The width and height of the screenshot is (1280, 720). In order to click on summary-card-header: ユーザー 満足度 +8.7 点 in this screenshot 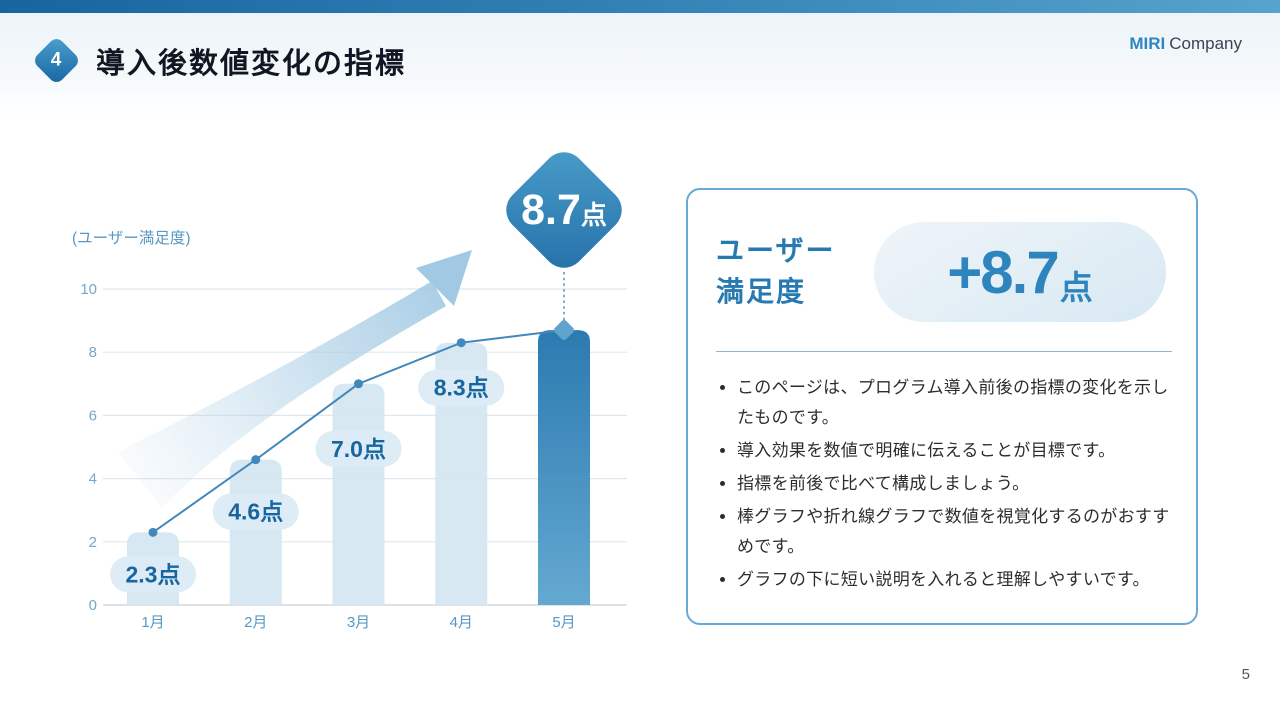, I will do `click(944, 272)`.